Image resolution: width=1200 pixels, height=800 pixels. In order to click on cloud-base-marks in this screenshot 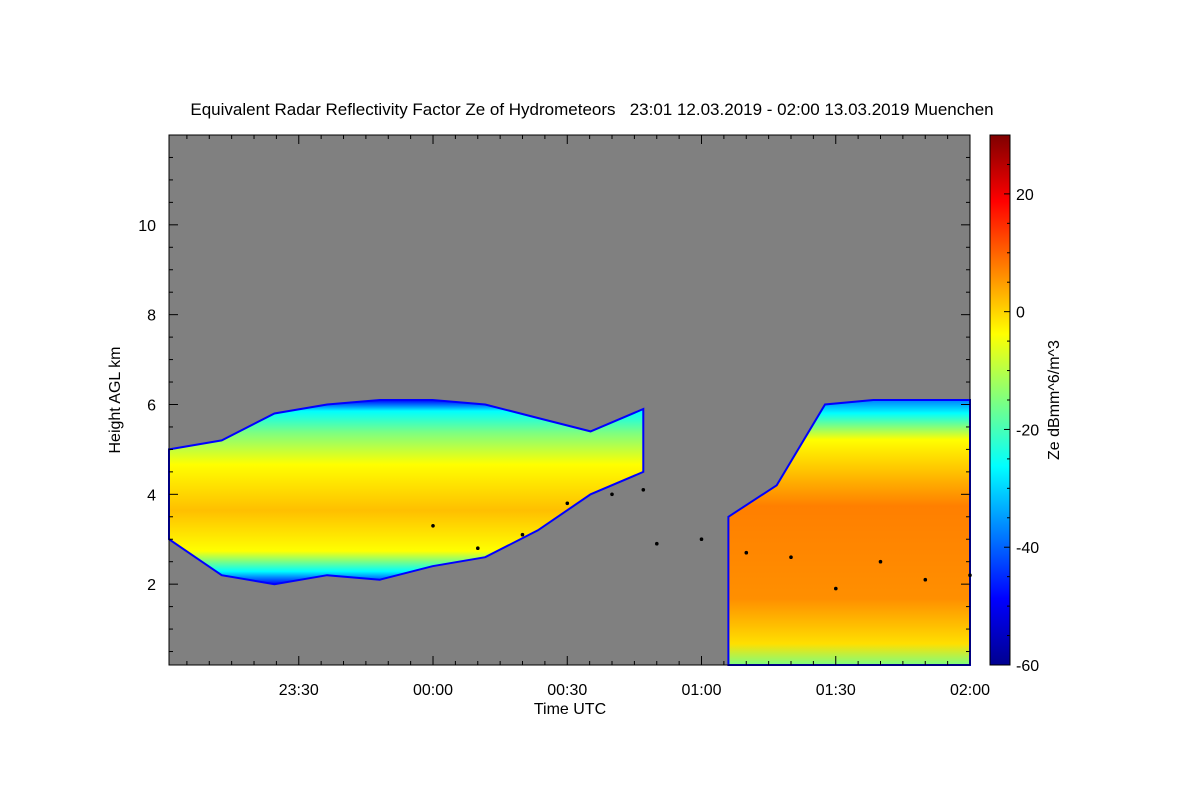, I will do `click(701, 539)`.